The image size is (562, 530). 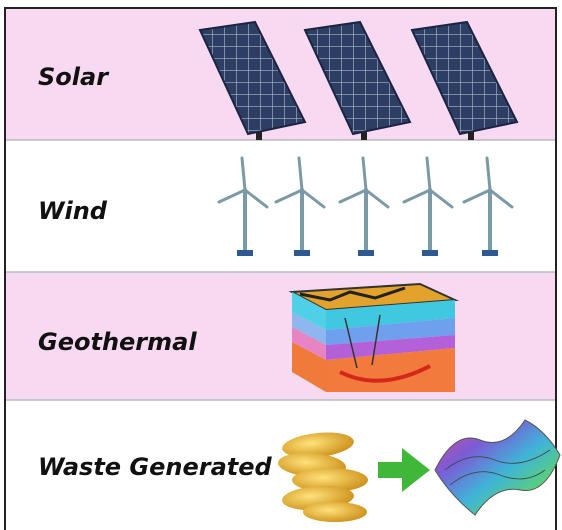 I want to click on waste-icons, so click(x=419, y=470).